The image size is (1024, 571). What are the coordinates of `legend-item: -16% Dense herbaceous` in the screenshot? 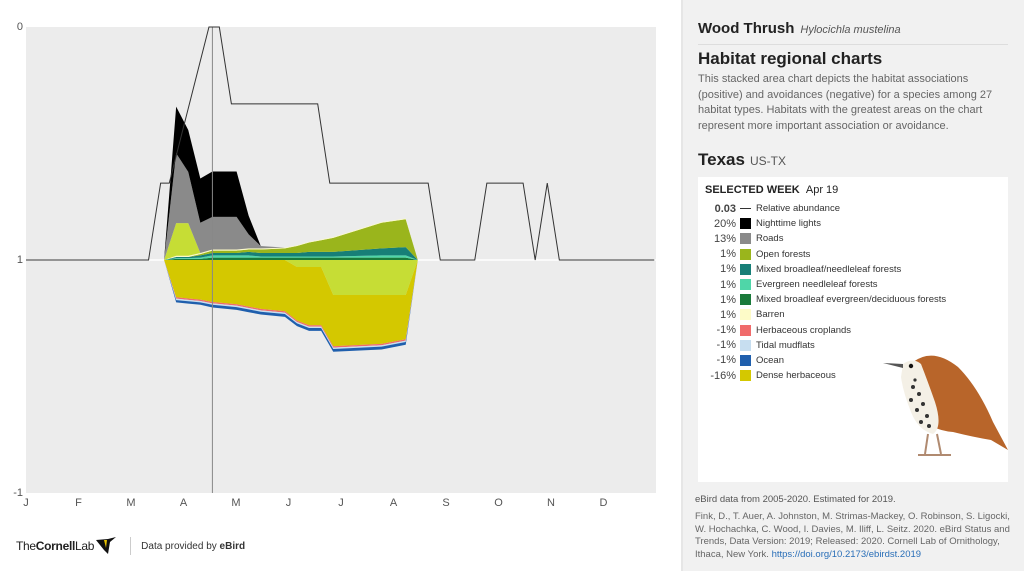 It's located at (822, 375).